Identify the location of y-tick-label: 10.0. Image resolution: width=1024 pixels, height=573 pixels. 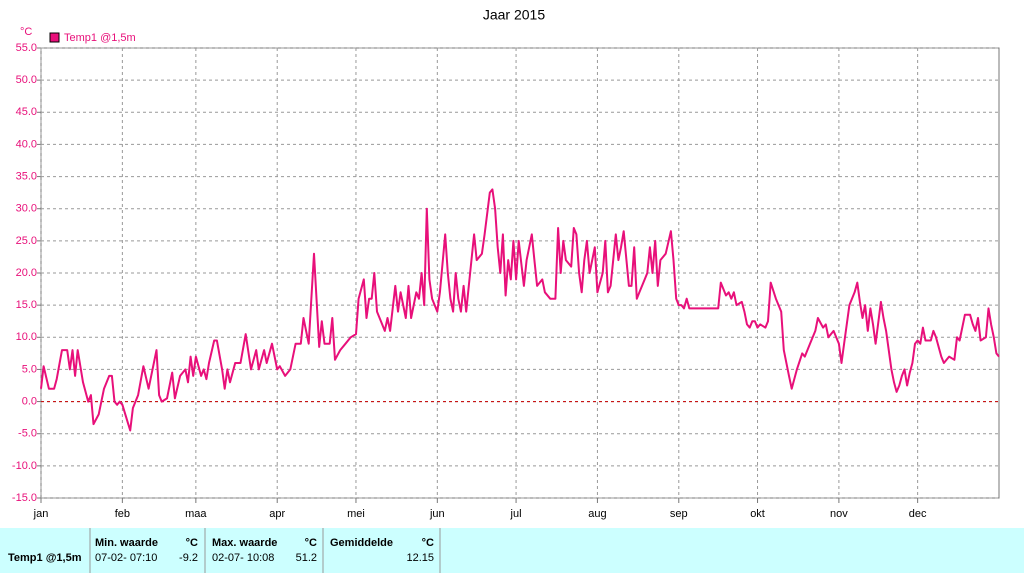
(26, 337).